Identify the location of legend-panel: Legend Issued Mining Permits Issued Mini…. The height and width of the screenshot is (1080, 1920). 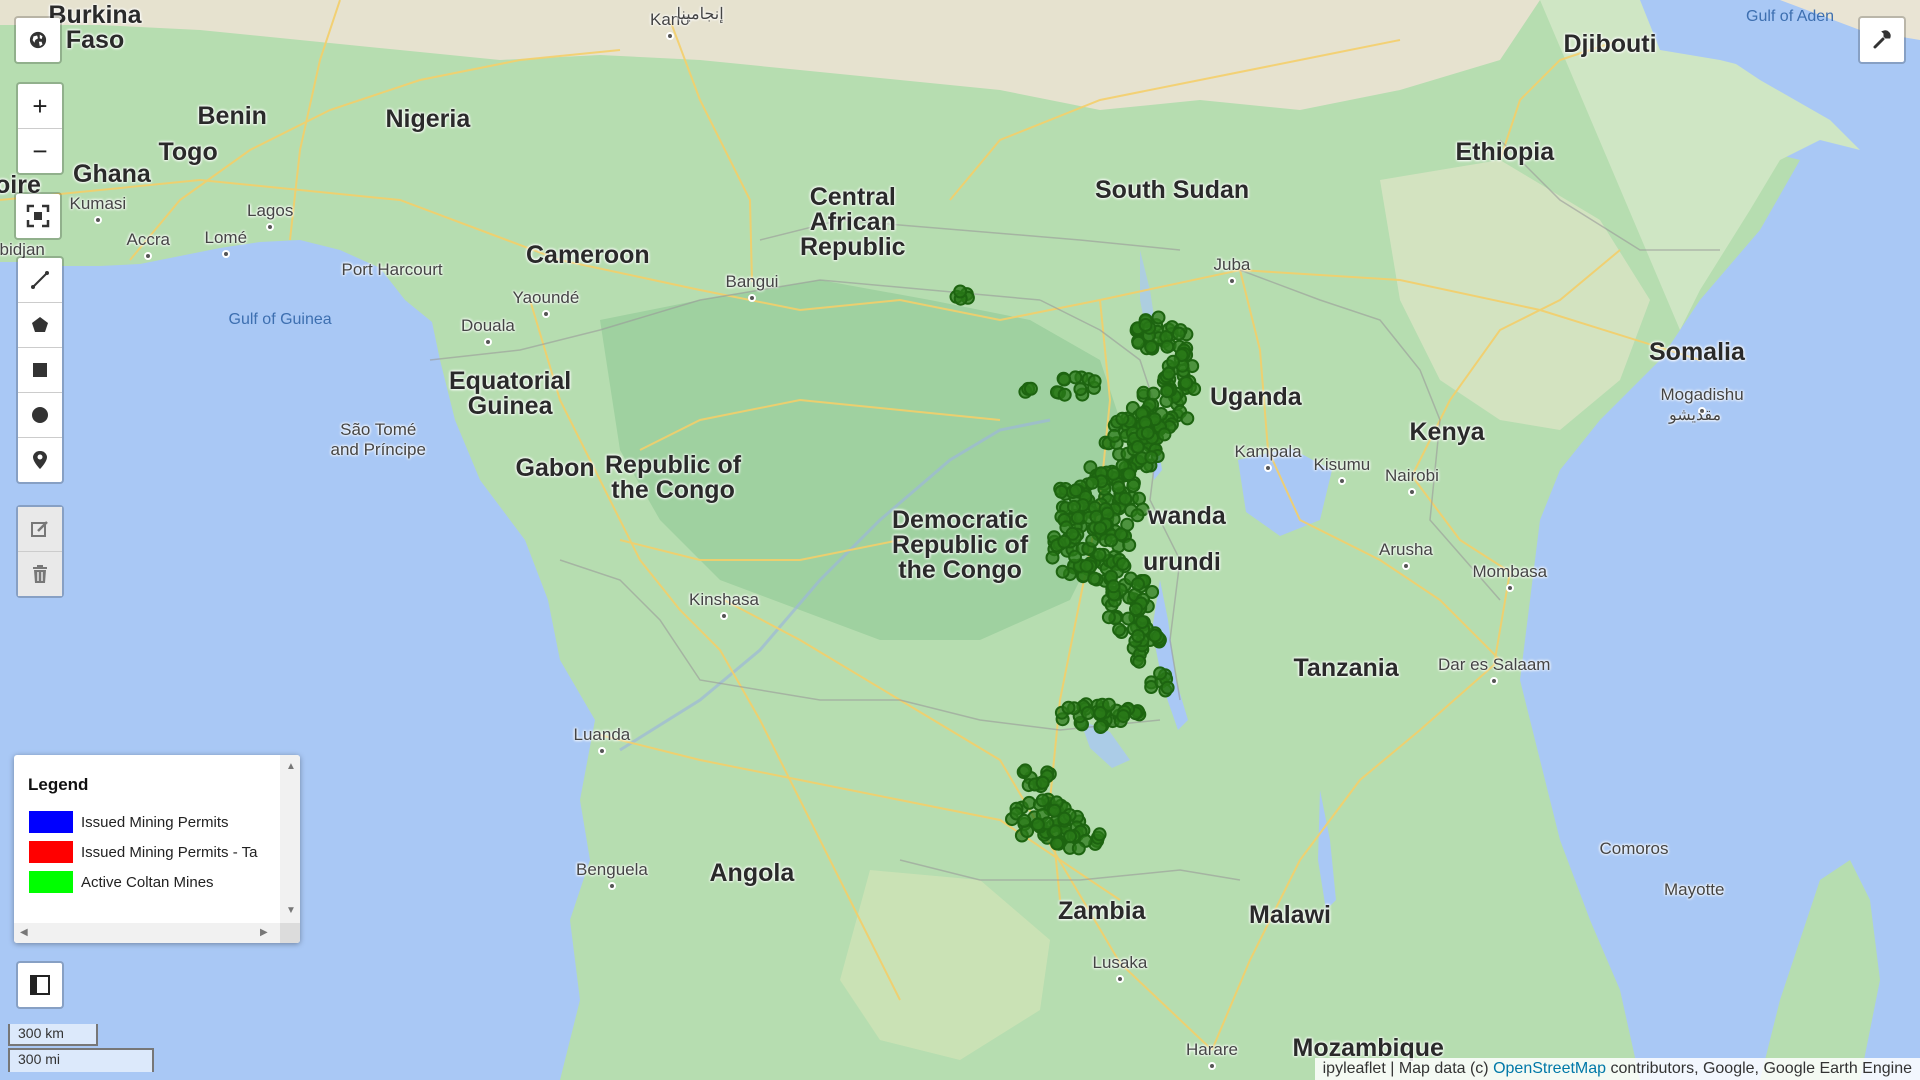
(157, 849).